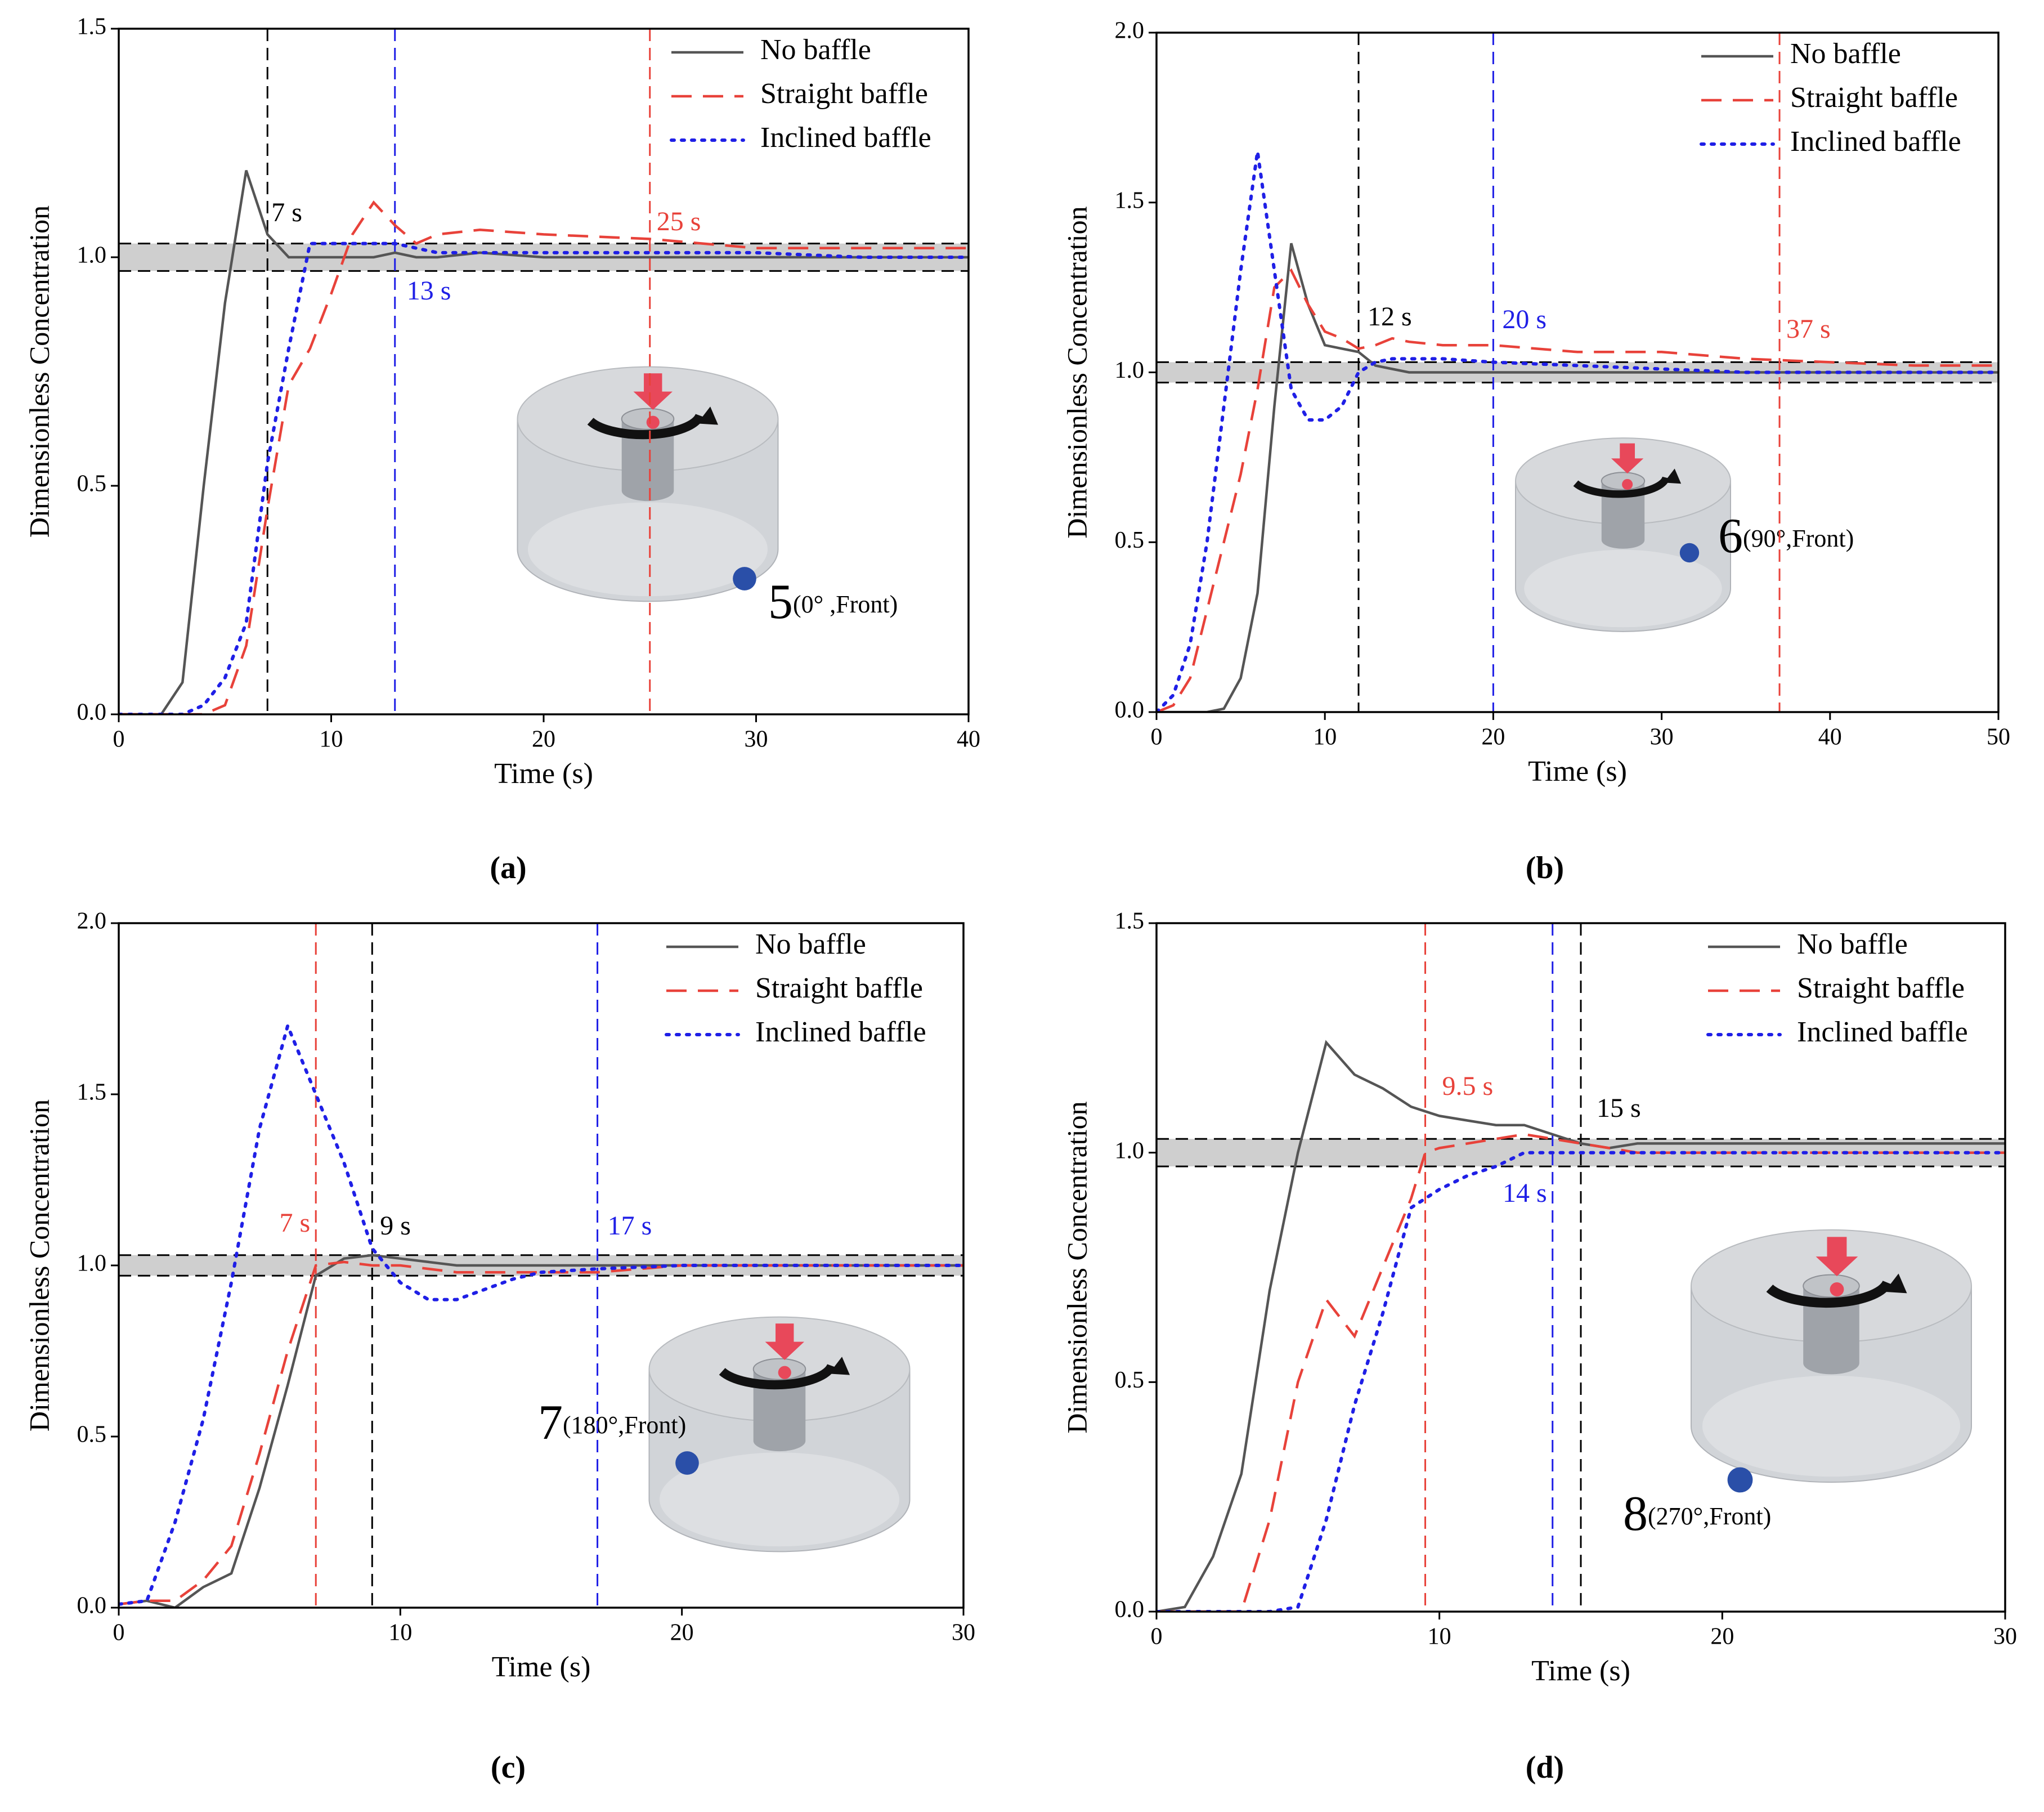 This screenshot has height=1812, width=2044. What do you see at coordinates (1998, 737) in the screenshot?
I see `x-tick-label: 50` at bounding box center [1998, 737].